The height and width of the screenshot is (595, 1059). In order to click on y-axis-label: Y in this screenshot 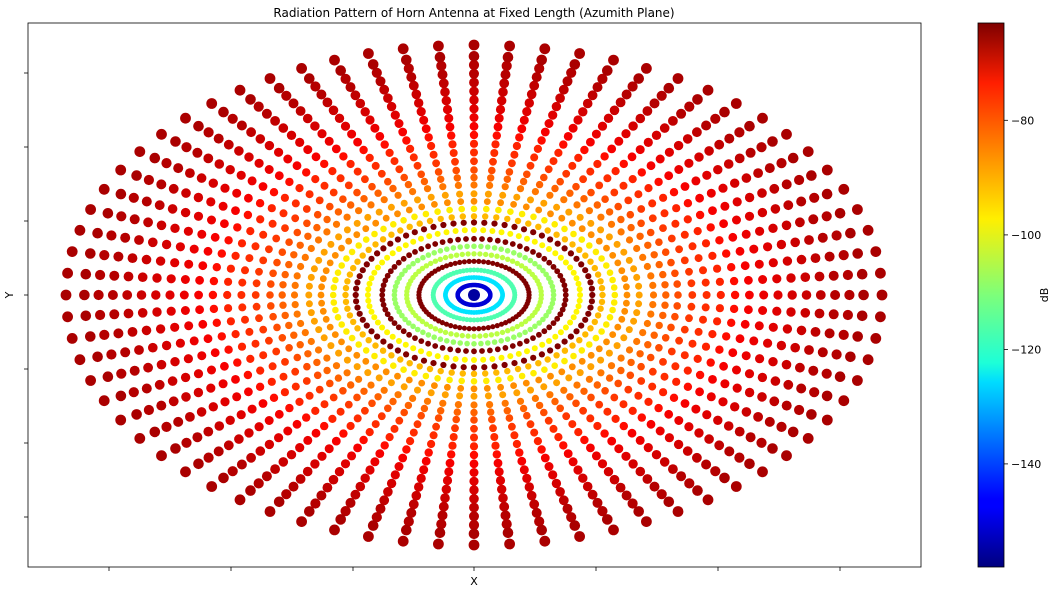, I will do `click(9, 295)`.